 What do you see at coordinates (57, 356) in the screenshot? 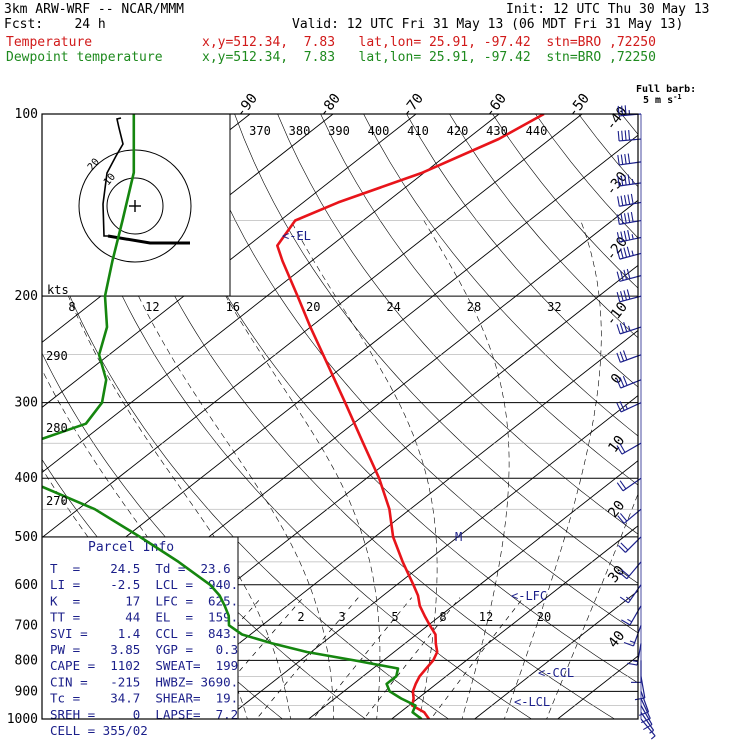
I see `dry-adiabat-label: 290` at bounding box center [57, 356].